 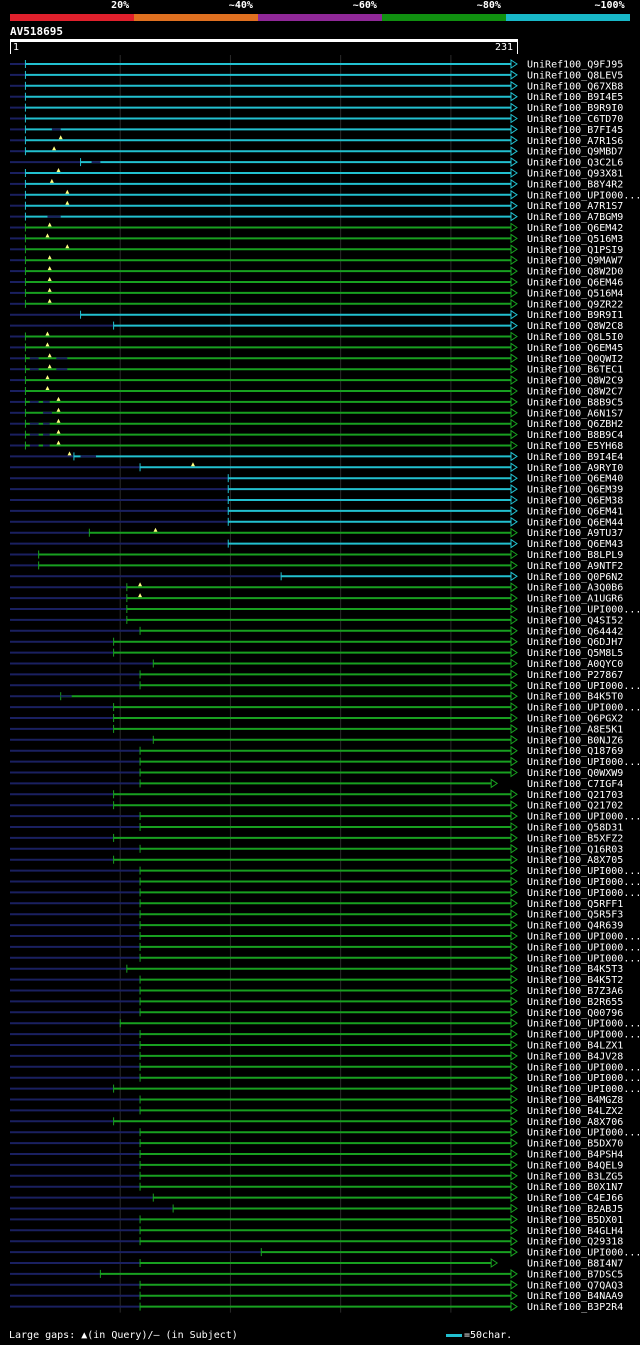 What do you see at coordinates (575, 184) in the screenshot?
I see `hit-label: UniRef100_B8Y4R2` at bounding box center [575, 184].